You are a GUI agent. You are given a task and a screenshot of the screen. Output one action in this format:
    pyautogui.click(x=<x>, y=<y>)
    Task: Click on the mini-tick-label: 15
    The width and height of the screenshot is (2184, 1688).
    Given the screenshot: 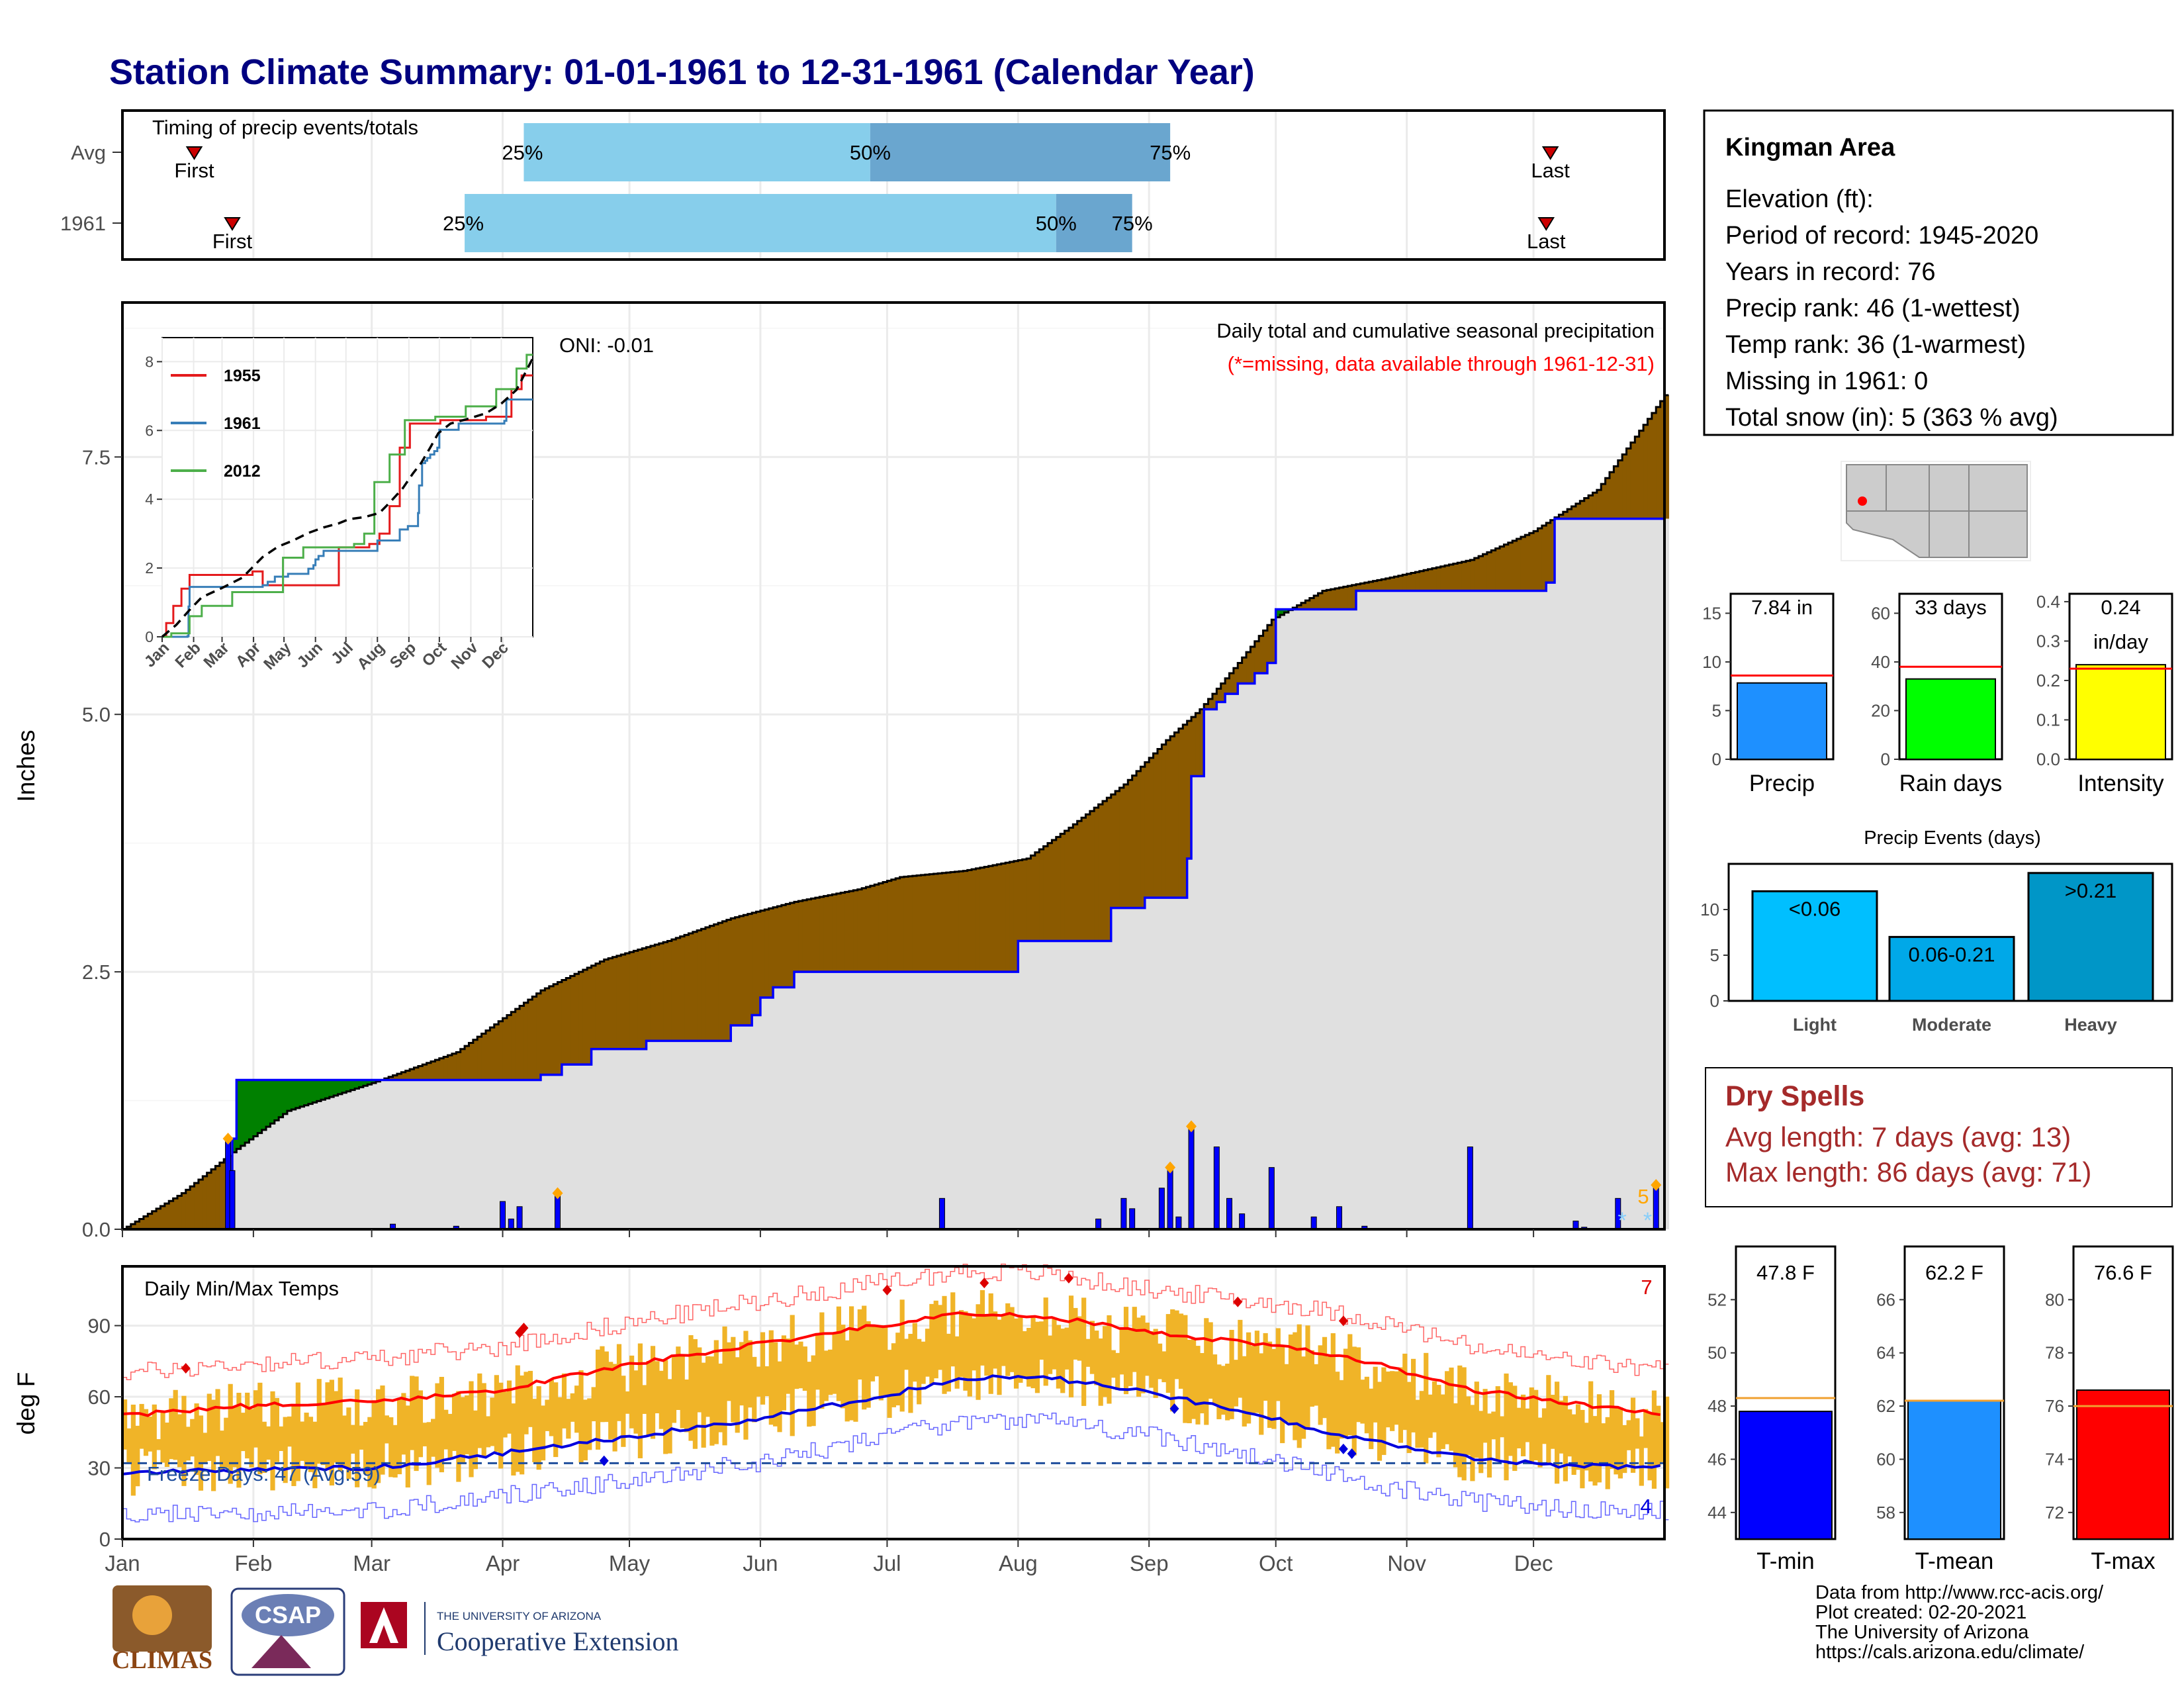 What is the action you would take?
    pyautogui.click(x=1712, y=613)
    